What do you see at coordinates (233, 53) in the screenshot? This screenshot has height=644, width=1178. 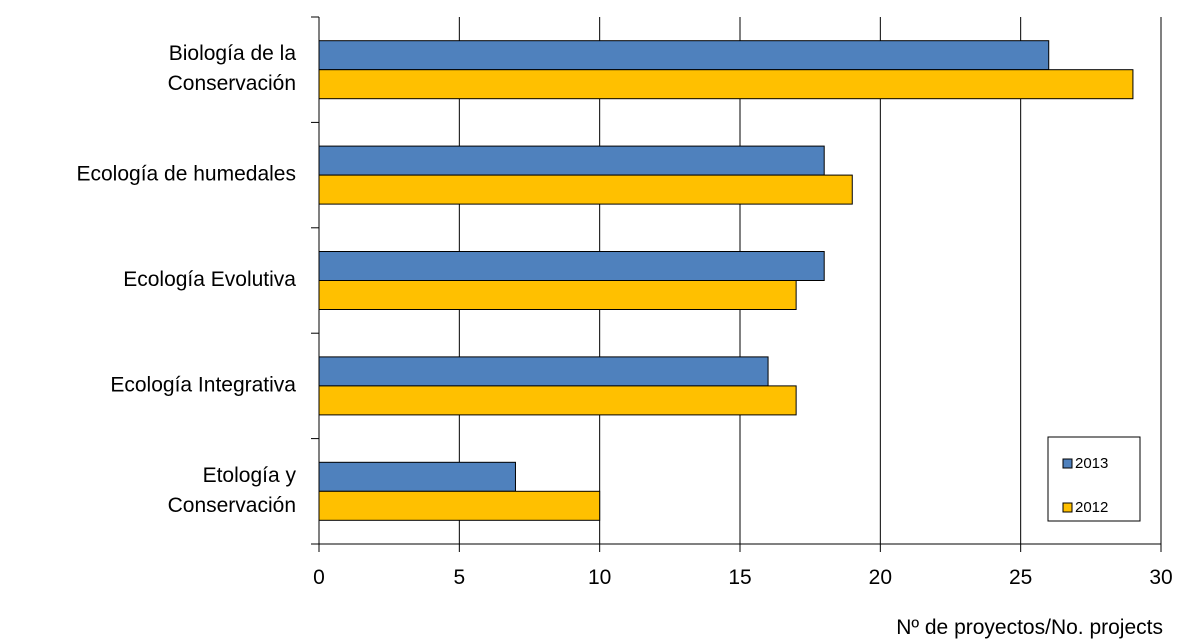 I see `category-label: Biología de la` at bounding box center [233, 53].